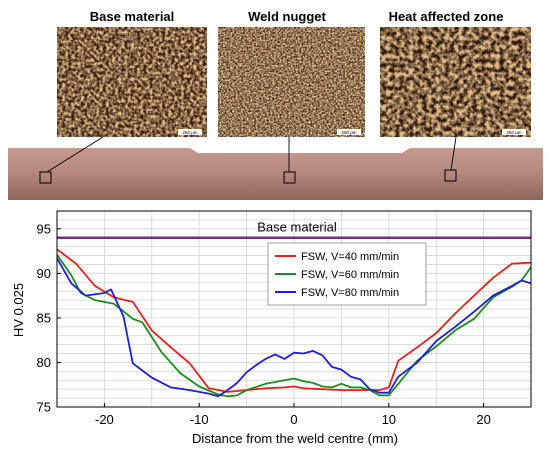 The width and height of the screenshot is (550, 452). What do you see at coordinates (483, 419) in the screenshot?
I see `x-tick-label: 20` at bounding box center [483, 419].